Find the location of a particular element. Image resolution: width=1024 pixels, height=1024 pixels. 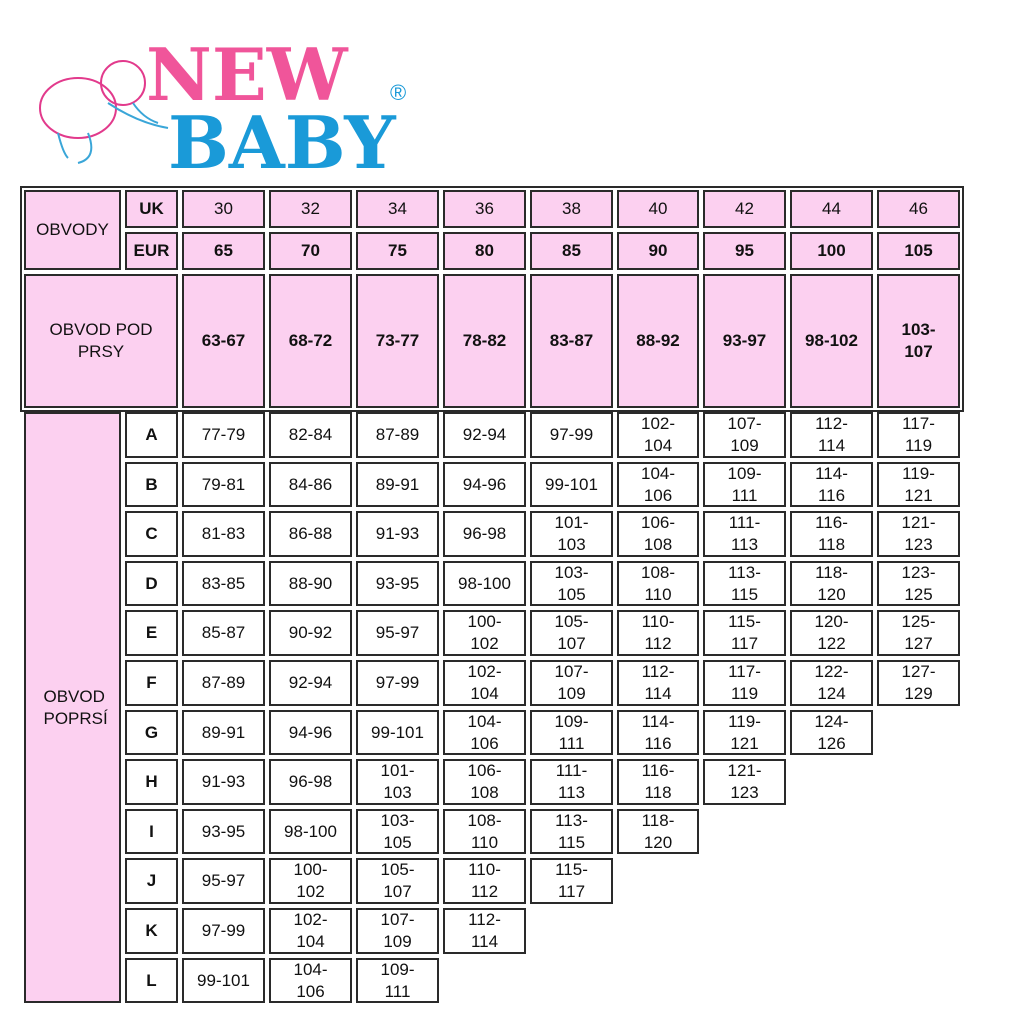

bust-range-text: 96-98 is located at coordinates (310, 781).